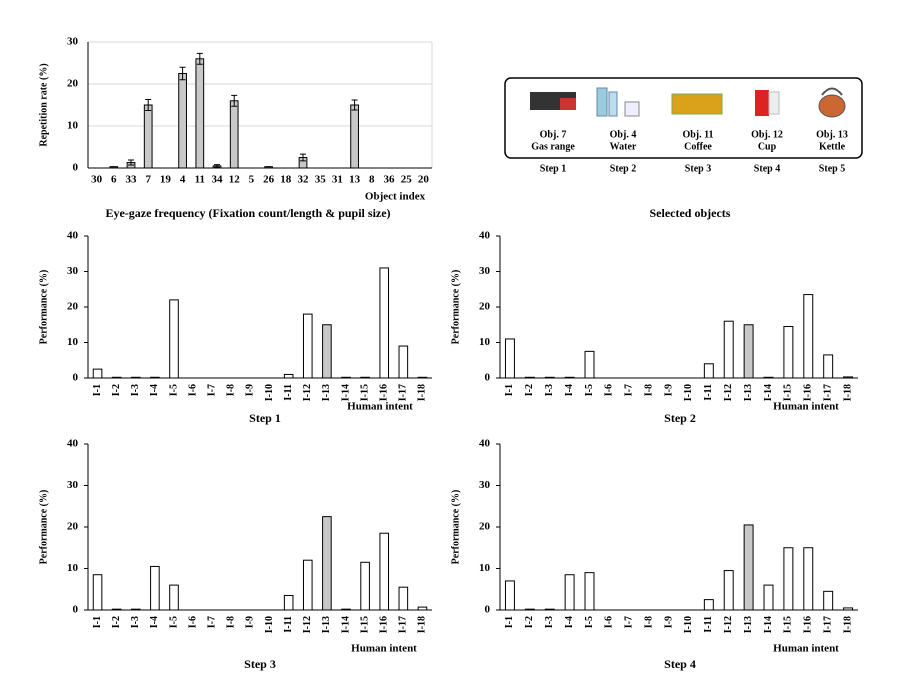  What do you see at coordinates (403, 392) in the screenshot?
I see `x-tick-label: I-17` at bounding box center [403, 392].